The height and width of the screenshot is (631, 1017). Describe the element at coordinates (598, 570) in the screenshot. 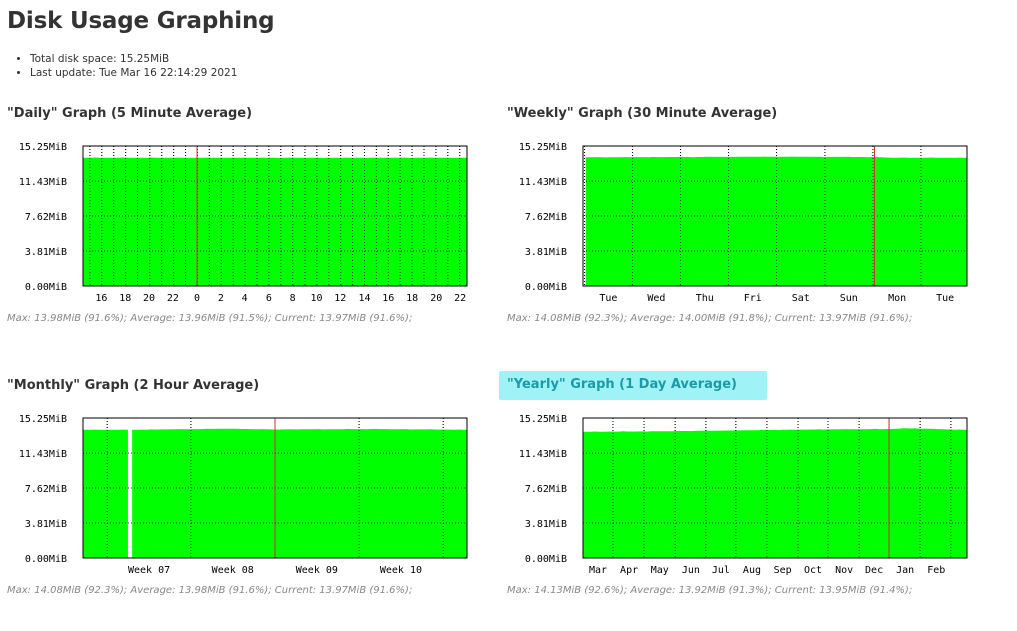

I see `yearly-x-tick-label: Mar` at that location.